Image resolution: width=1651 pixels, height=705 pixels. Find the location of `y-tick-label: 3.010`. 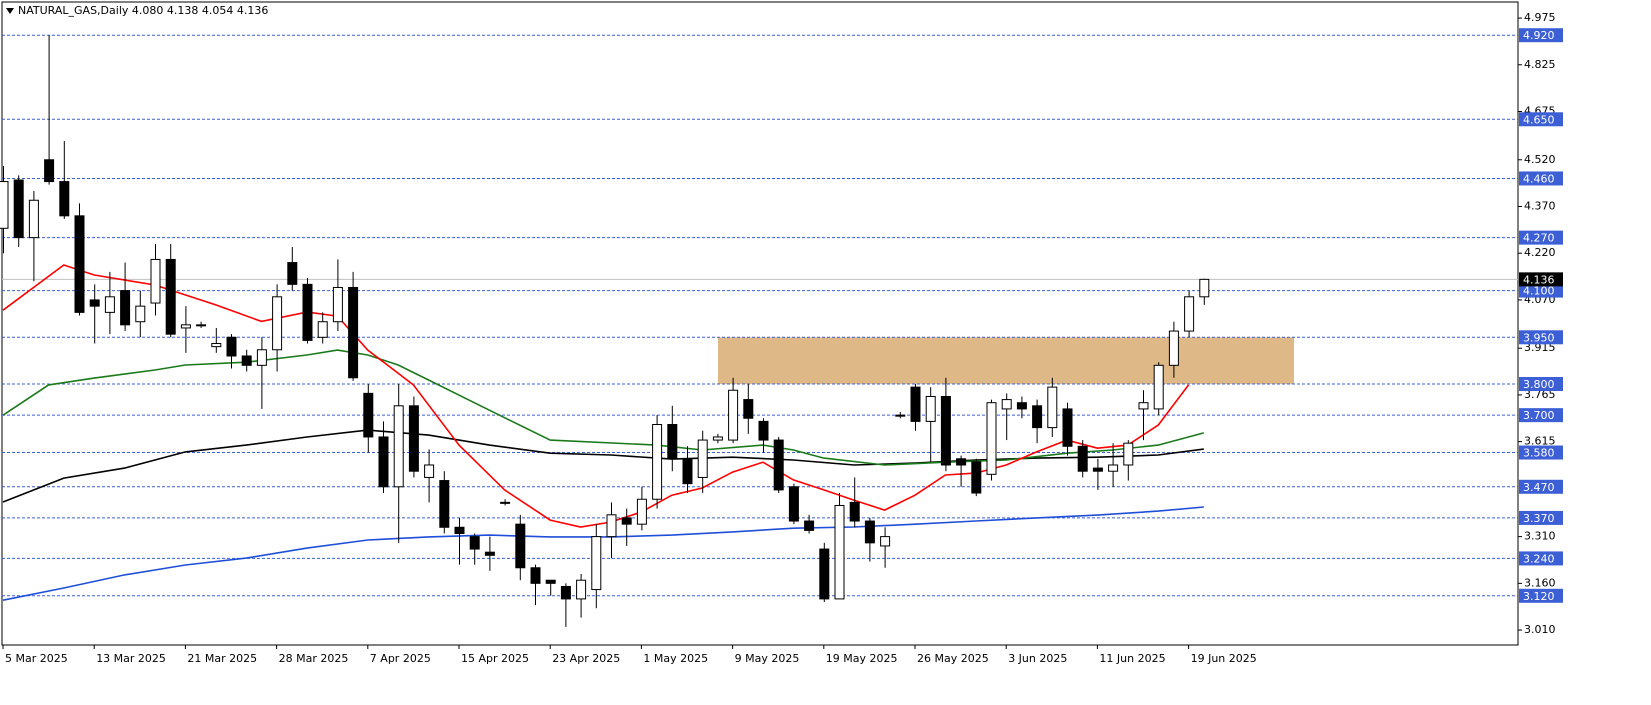

y-tick-label: 3.010 is located at coordinates (1540, 629).